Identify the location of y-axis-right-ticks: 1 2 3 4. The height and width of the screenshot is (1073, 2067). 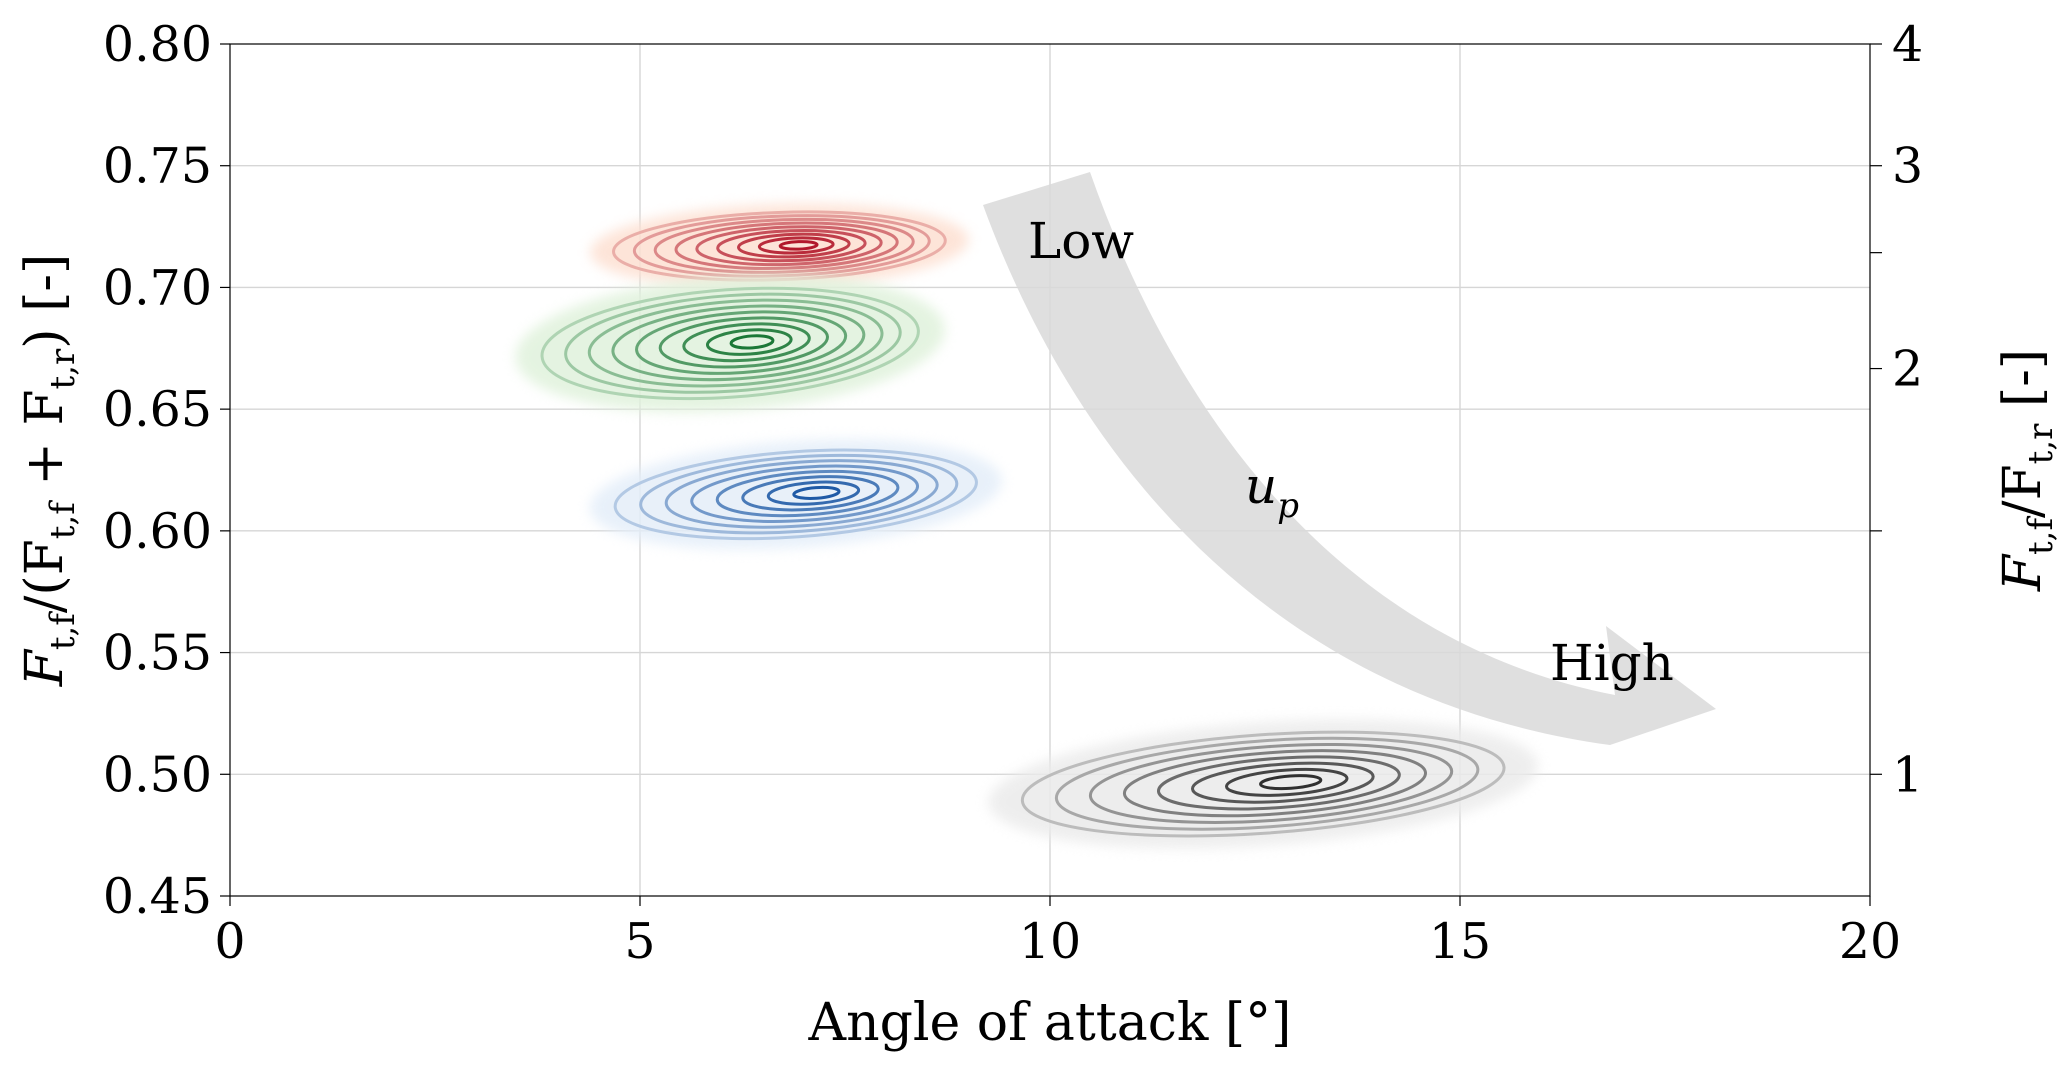
(1896, 409).